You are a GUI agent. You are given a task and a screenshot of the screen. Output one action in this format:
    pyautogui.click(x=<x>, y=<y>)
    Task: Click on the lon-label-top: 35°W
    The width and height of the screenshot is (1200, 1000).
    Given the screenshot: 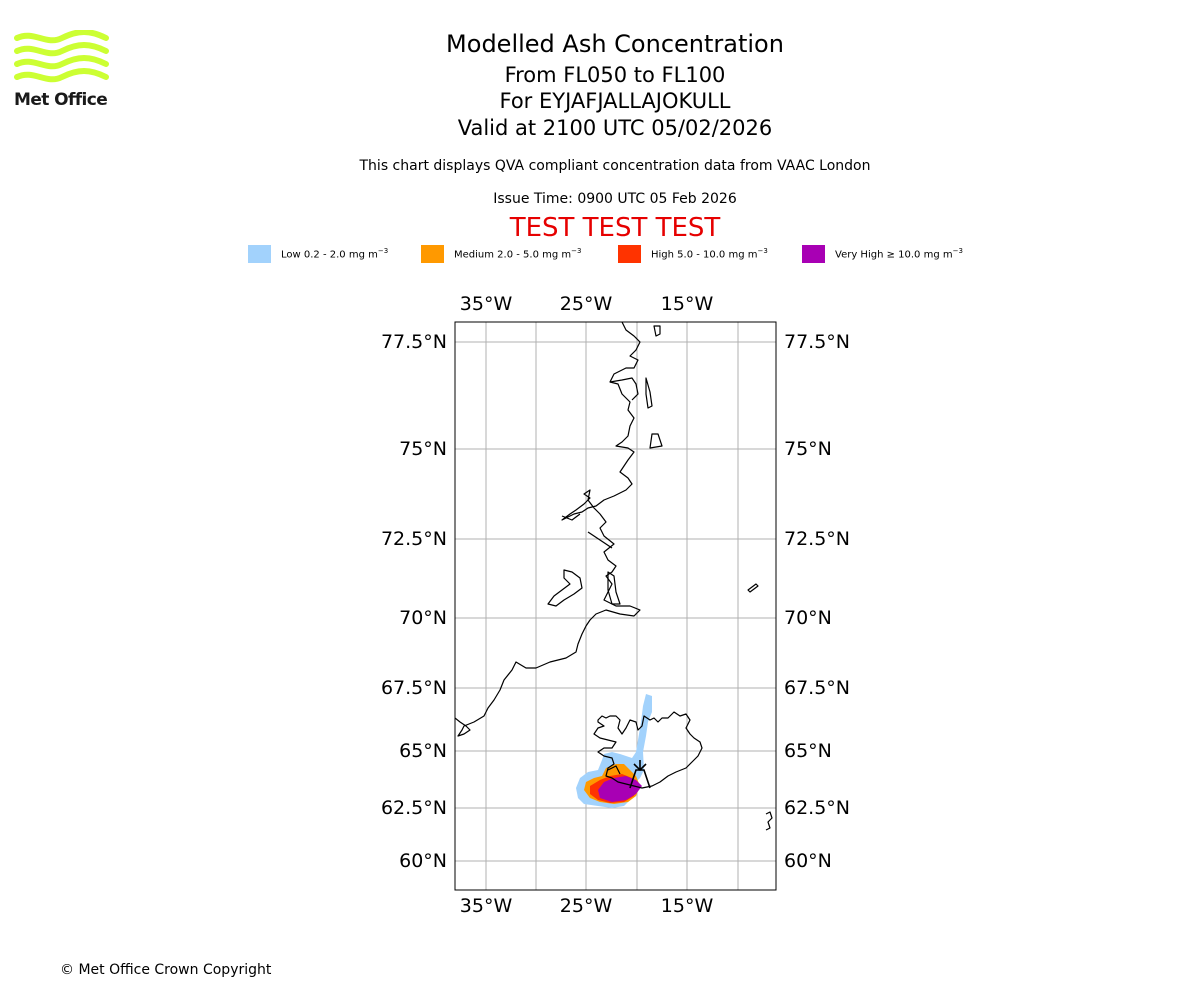 What is the action you would take?
    pyautogui.click(x=486, y=304)
    